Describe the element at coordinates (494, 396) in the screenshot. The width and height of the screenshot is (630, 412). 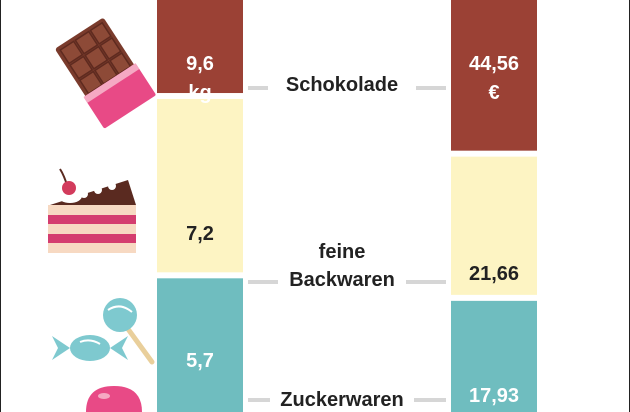
I see `value-label-eur-2: 17,93` at that location.